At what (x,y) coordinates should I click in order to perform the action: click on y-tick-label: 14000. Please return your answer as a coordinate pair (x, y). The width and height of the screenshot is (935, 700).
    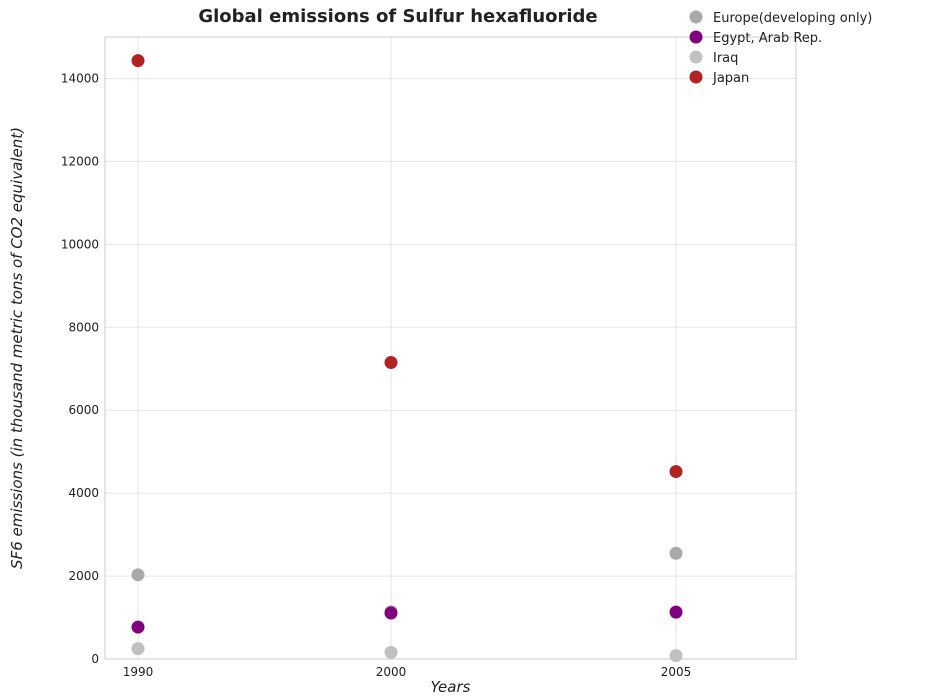
    Looking at the image, I should click on (80, 78).